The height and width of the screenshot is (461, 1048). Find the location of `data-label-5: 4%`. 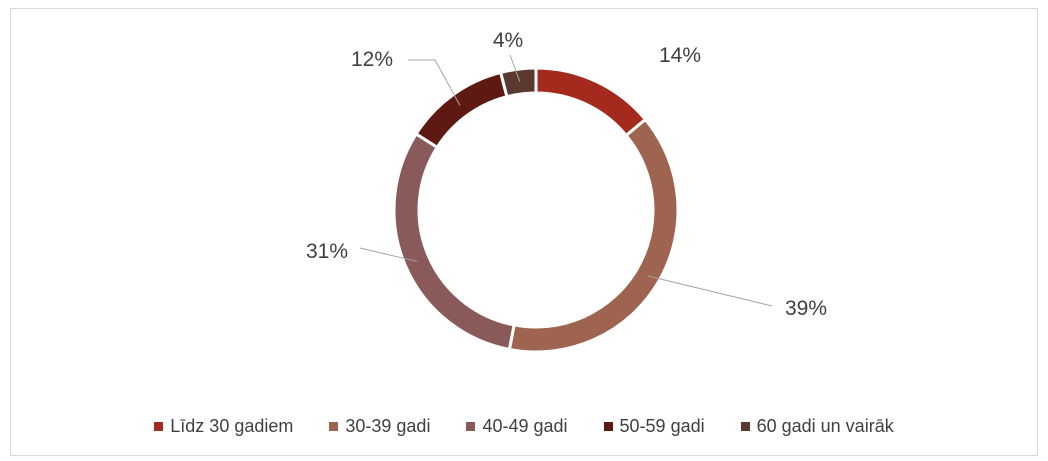

data-label-5: 4% is located at coordinates (508, 40).